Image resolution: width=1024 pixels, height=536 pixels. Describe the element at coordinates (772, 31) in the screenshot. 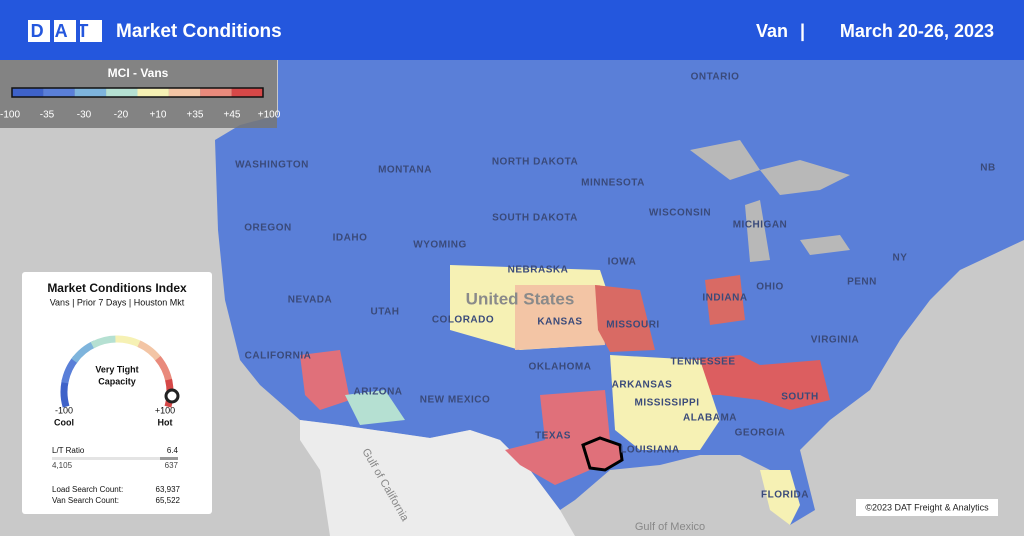

I see `header-mode: Van` at that location.